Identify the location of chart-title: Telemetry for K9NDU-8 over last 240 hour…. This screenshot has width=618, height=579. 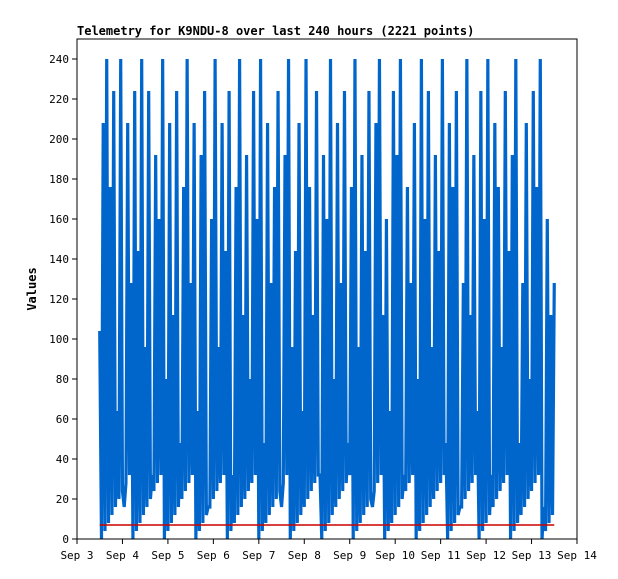
(275, 31).